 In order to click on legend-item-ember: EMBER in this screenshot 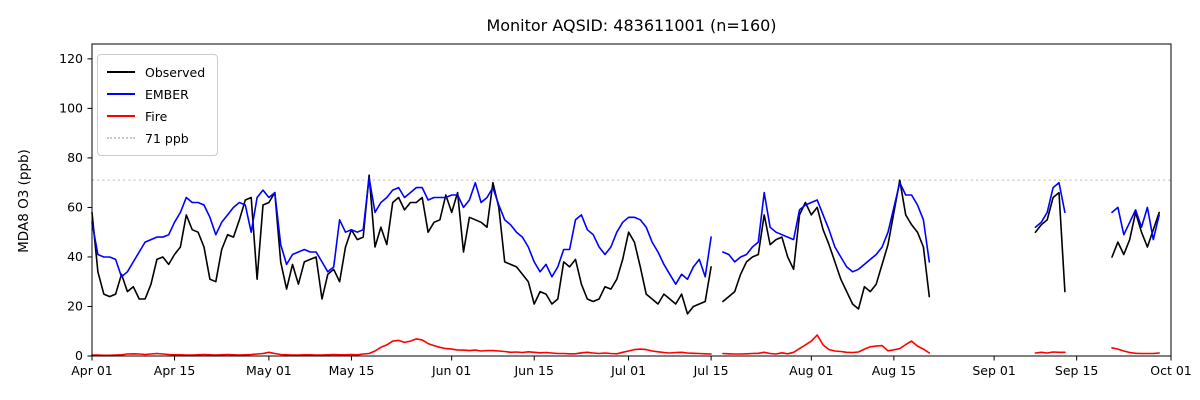, I will do `click(156, 94)`.